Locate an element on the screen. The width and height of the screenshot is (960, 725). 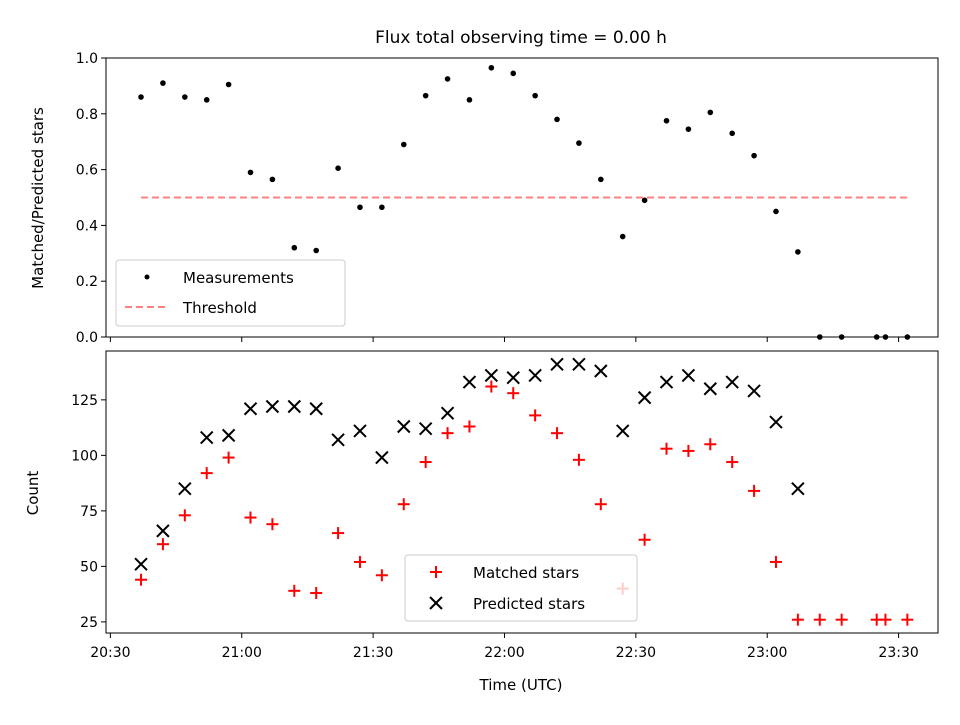
bottom-ytick-label: 100 is located at coordinates (84, 456).